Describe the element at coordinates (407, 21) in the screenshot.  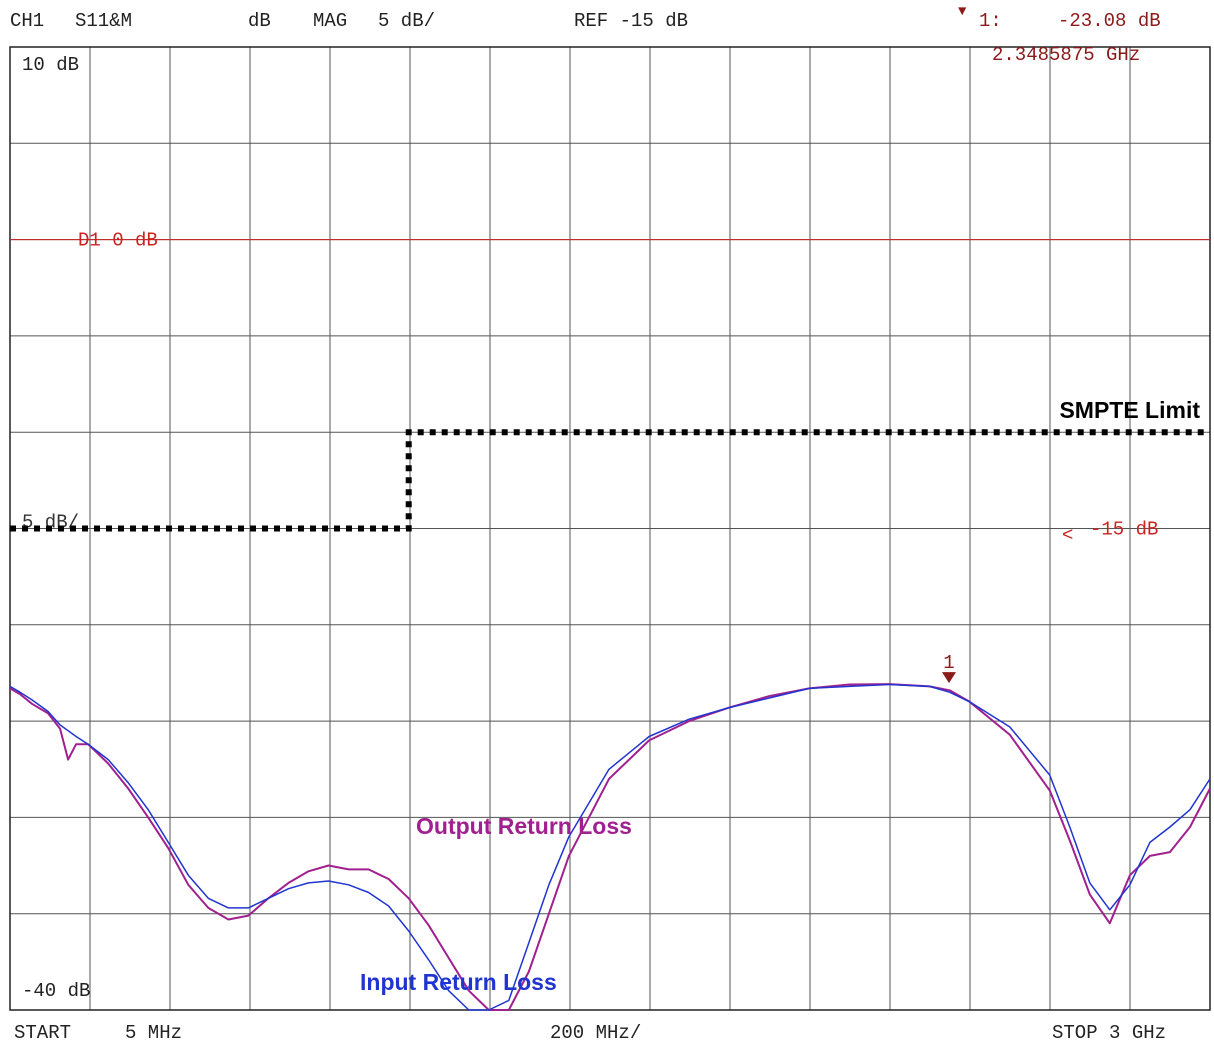
I see `scale-label: 5 dB/` at that location.